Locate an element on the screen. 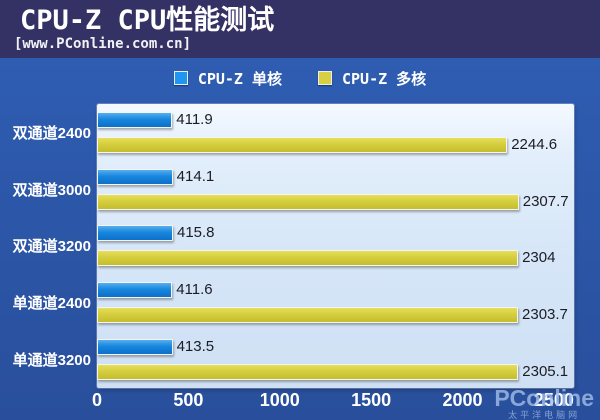 The height and width of the screenshot is (420, 600). legend-label-multi-core: CPU-Z 多核 is located at coordinates (384, 78).